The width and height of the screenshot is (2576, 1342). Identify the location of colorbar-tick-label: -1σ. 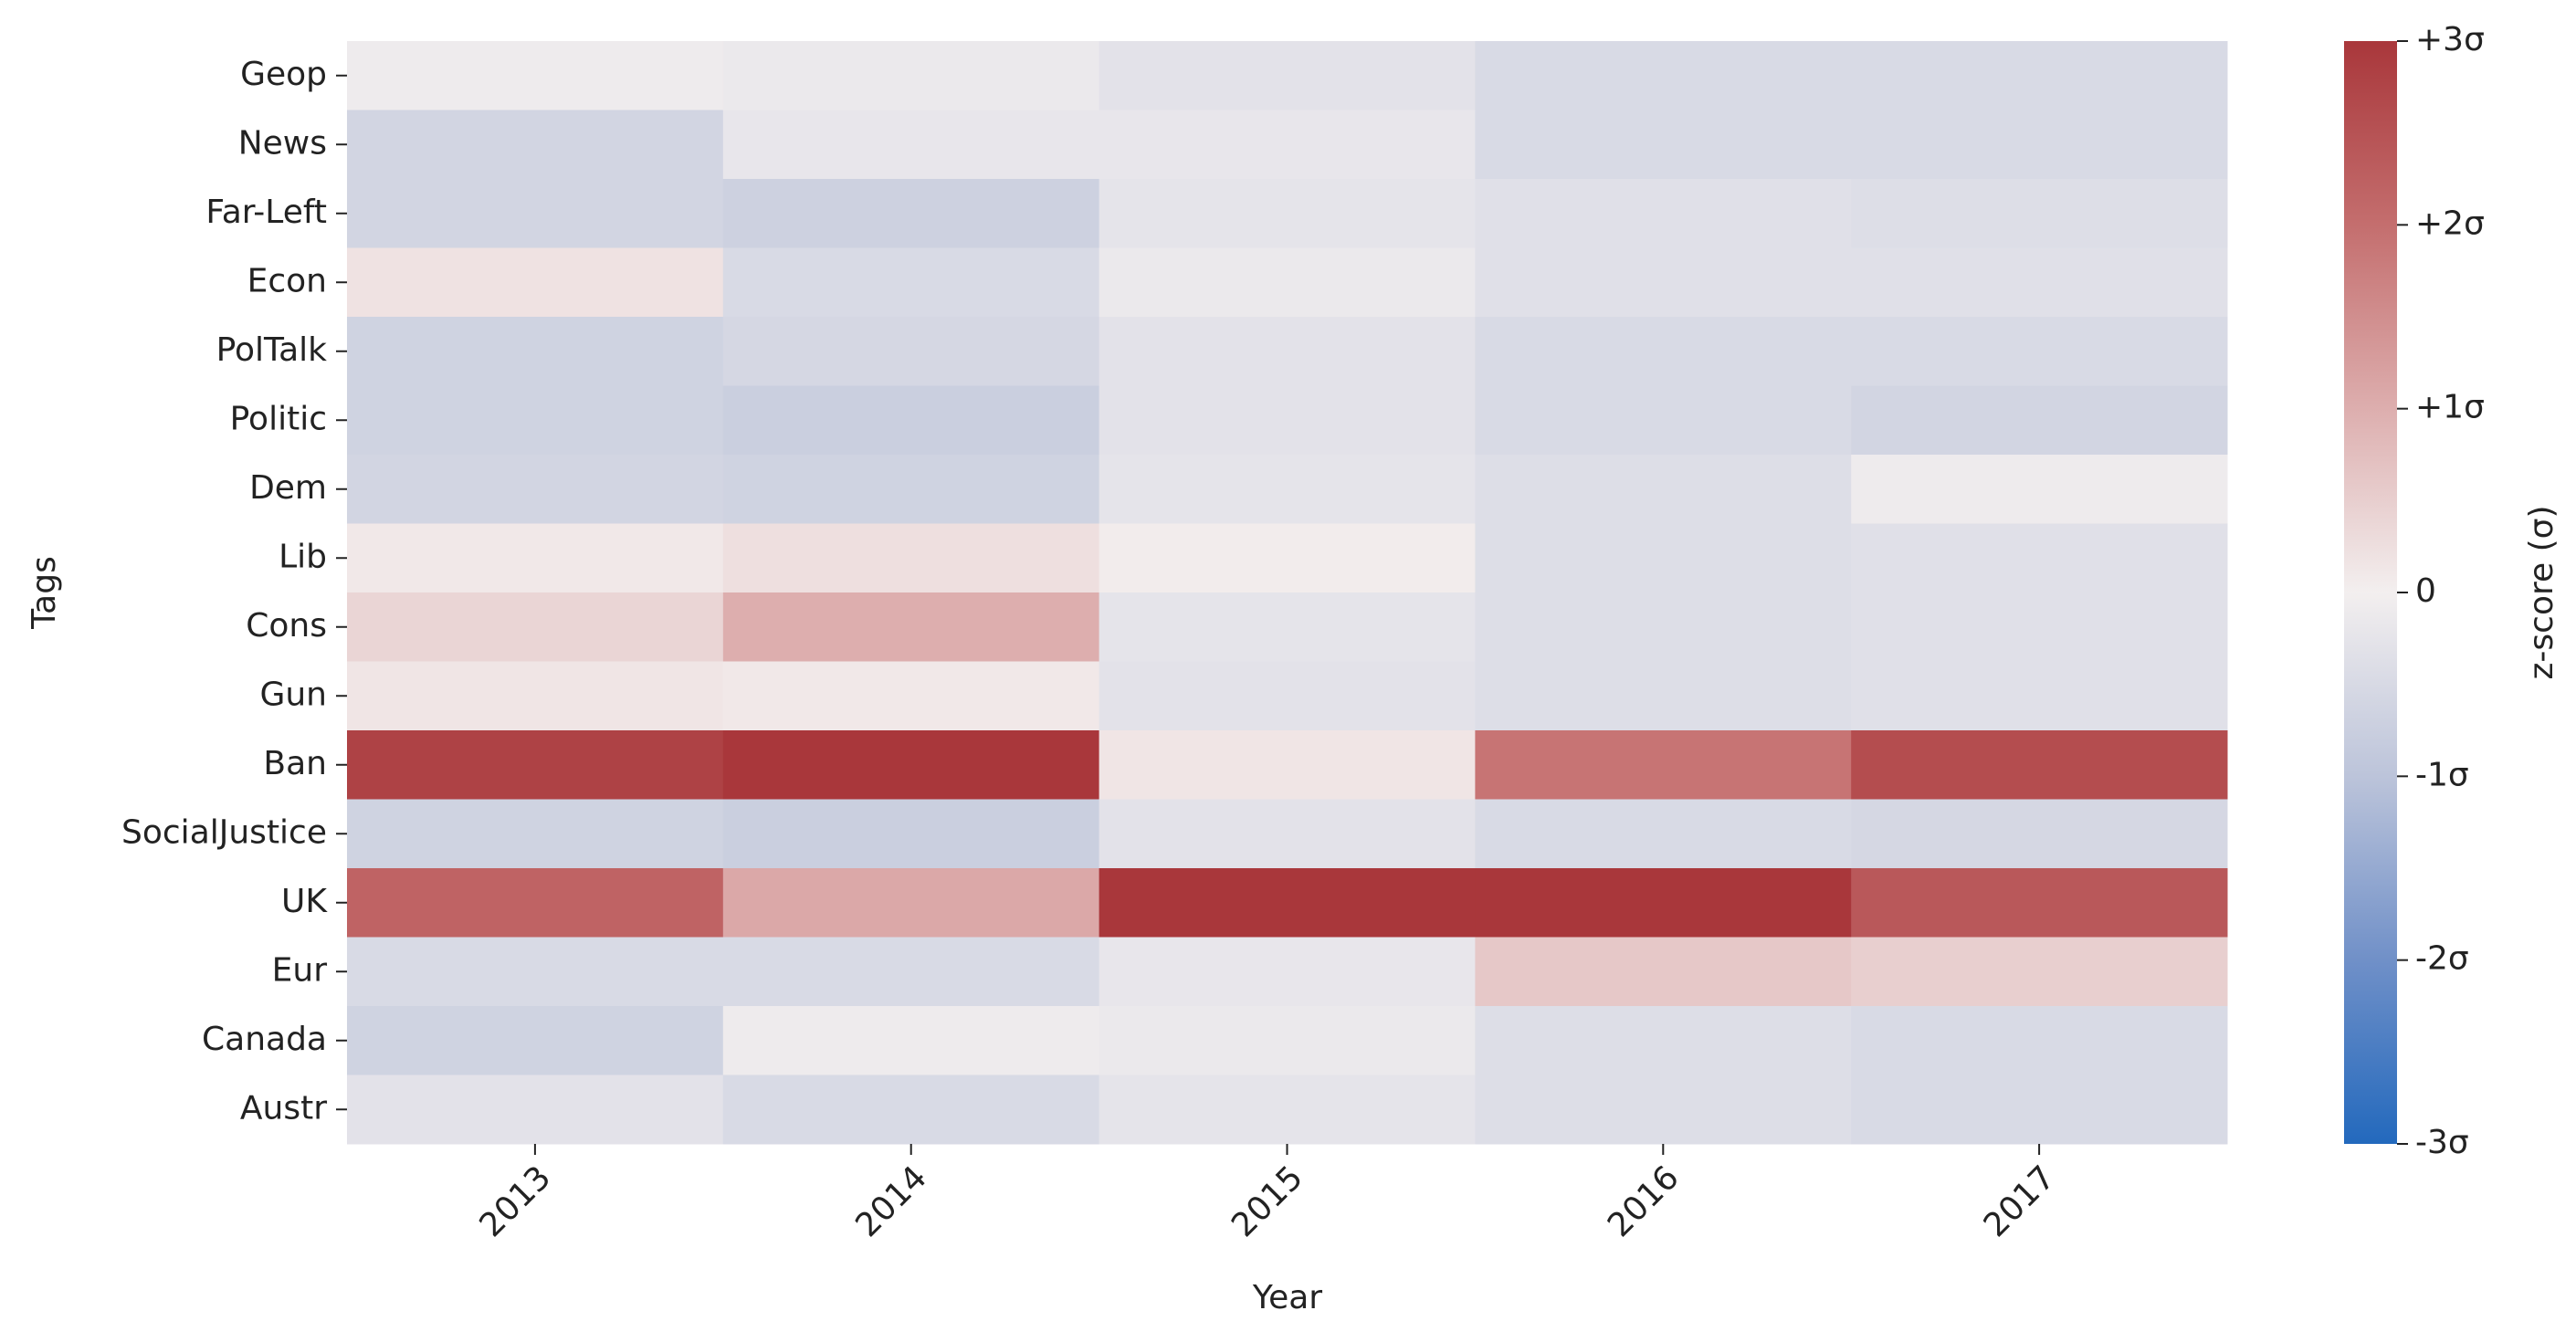
(2442, 774).